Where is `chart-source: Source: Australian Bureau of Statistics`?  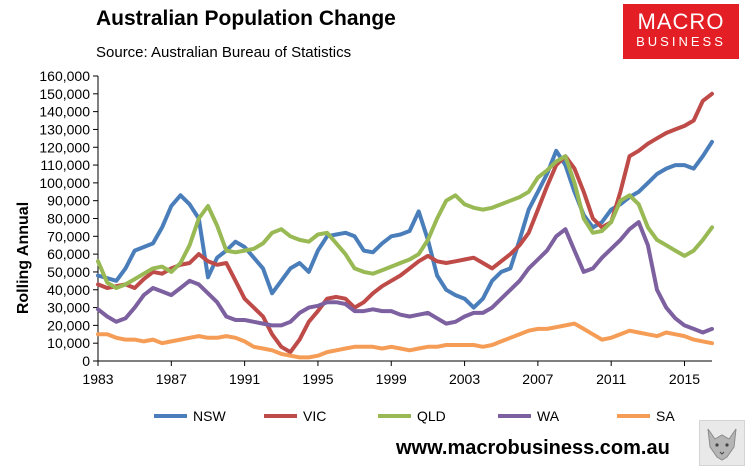 chart-source: Source: Australian Bureau of Statistics is located at coordinates (224, 52).